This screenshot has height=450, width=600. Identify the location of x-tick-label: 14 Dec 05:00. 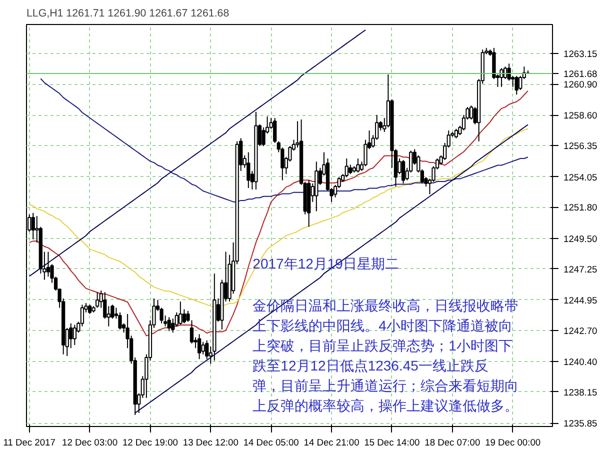
(271, 443).